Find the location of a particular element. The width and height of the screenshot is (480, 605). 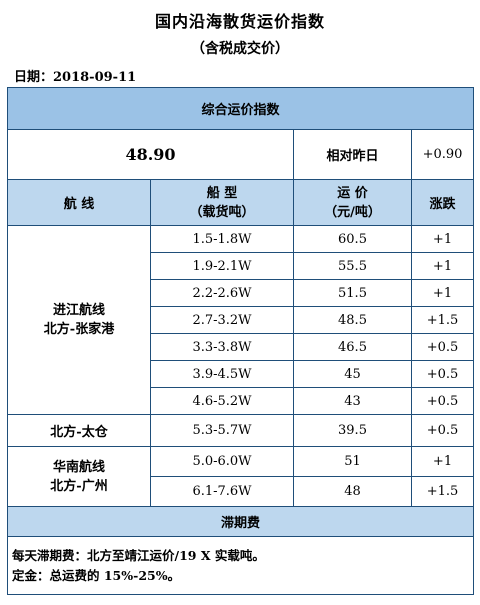

col-ship-type-unit: （载货吨） is located at coordinates (222, 212).